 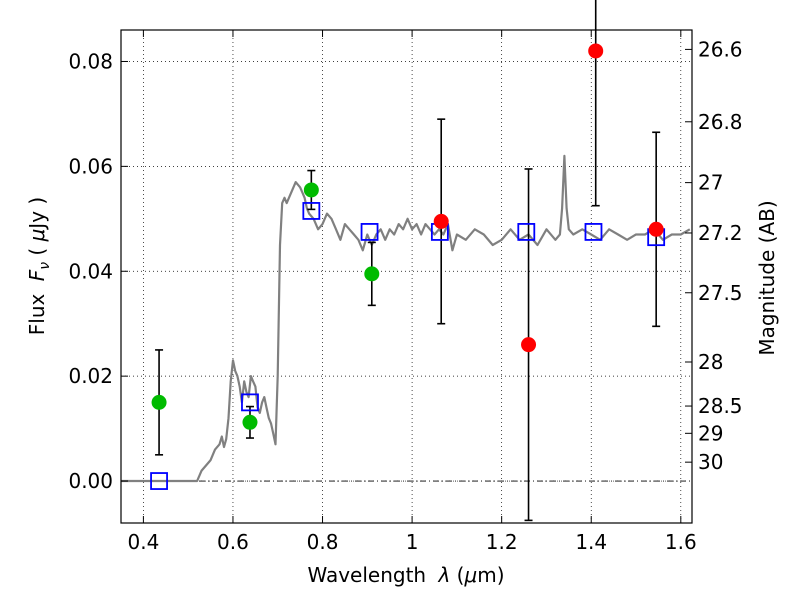 I want to click on x-tick-label: 1.6, so click(x=681, y=542).